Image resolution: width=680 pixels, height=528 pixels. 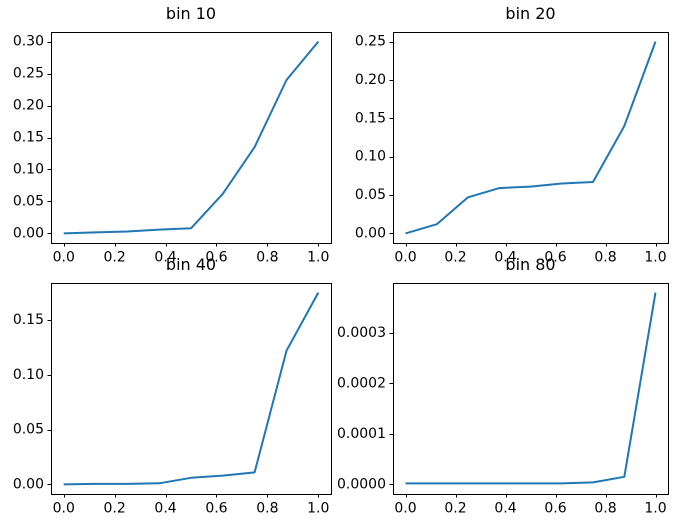 I want to click on y-tick-label: 0.0003, so click(x=361, y=333).